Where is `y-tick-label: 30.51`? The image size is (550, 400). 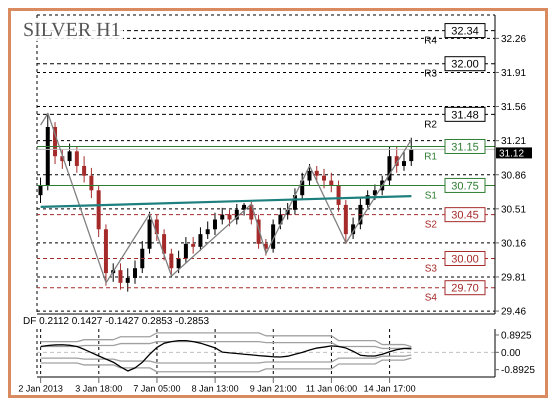 y-tick-label: 30.51 is located at coordinates (513, 210).